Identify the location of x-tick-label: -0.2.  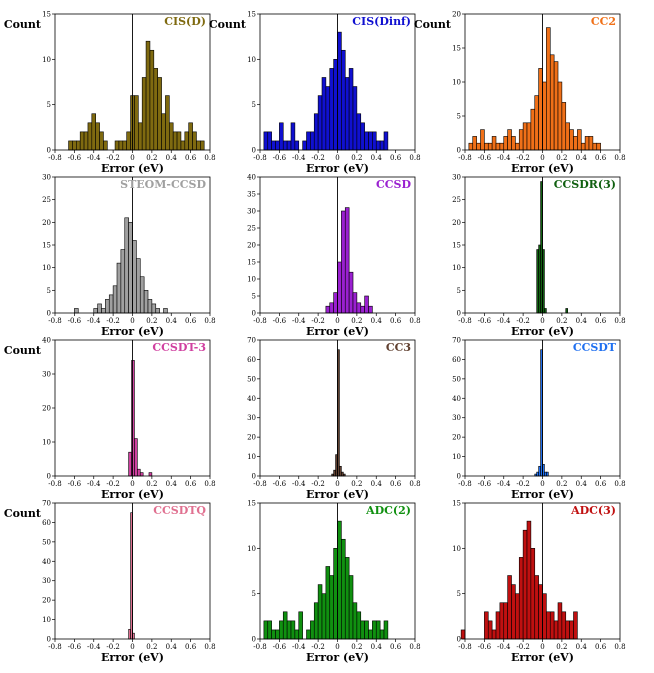
(523, 484).